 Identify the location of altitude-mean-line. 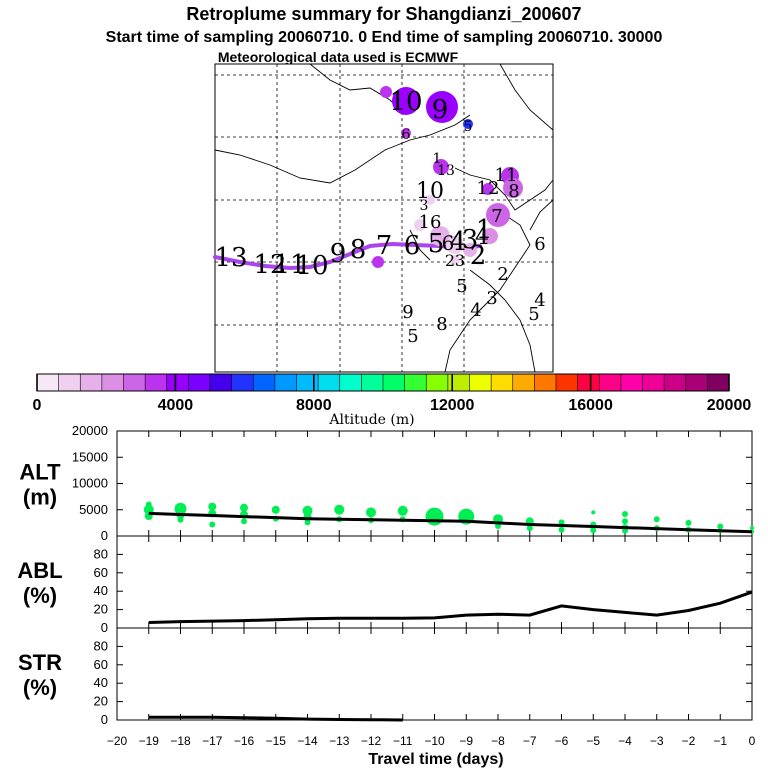
(450, 522).